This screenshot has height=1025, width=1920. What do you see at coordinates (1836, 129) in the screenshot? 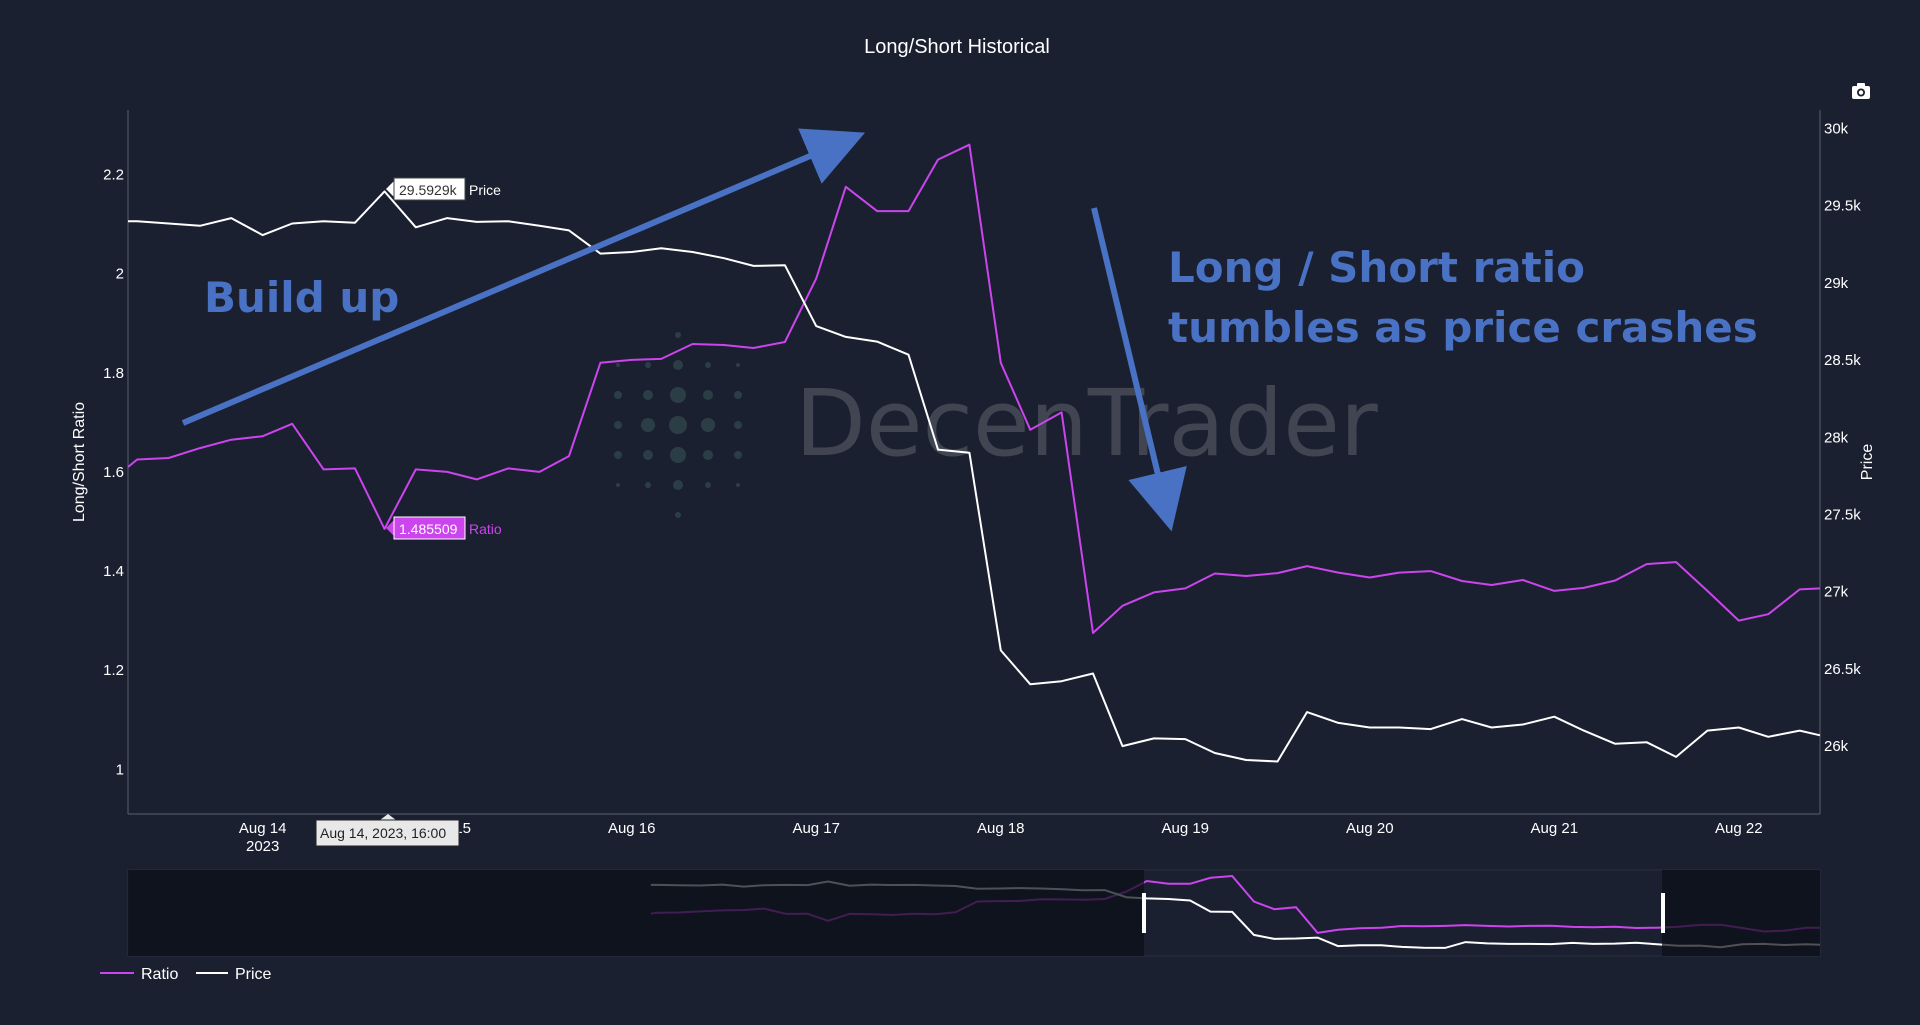
I see `y-right-tick-label: 30k` at bounding box center [1836, 129].